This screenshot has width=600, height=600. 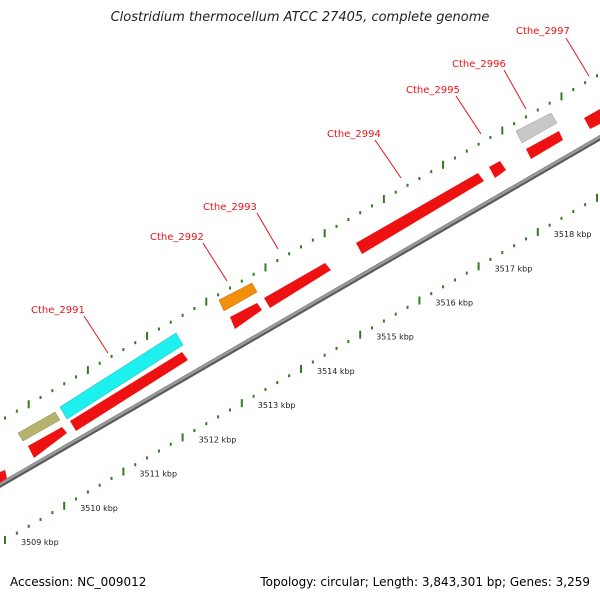 I want to click on feature-khaki, so click(x=39, y=426).